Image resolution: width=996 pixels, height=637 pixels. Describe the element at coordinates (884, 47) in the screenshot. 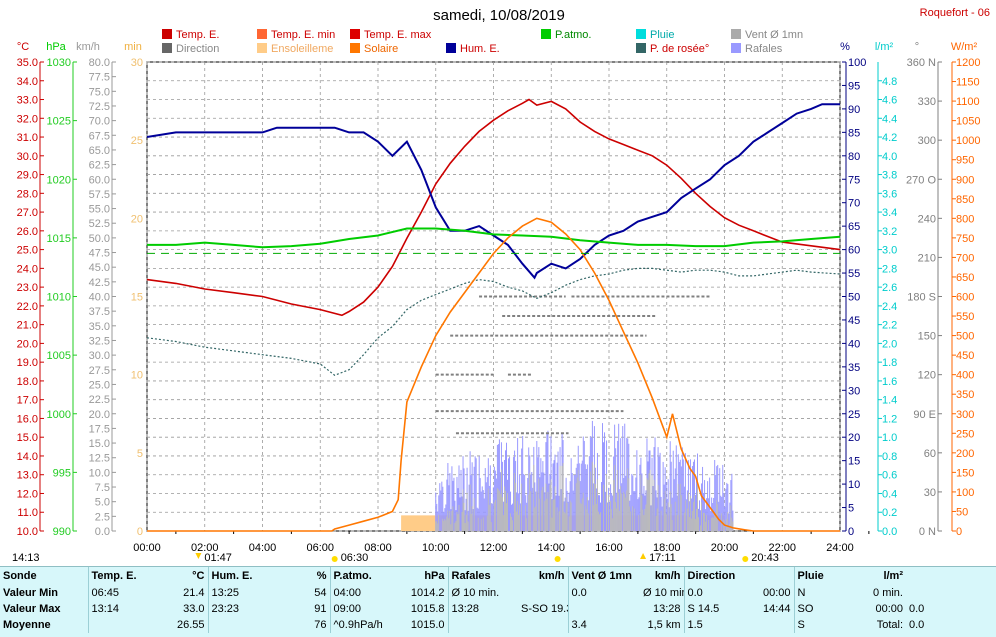

I see `rain-axis-unit: l/m²` at that location.